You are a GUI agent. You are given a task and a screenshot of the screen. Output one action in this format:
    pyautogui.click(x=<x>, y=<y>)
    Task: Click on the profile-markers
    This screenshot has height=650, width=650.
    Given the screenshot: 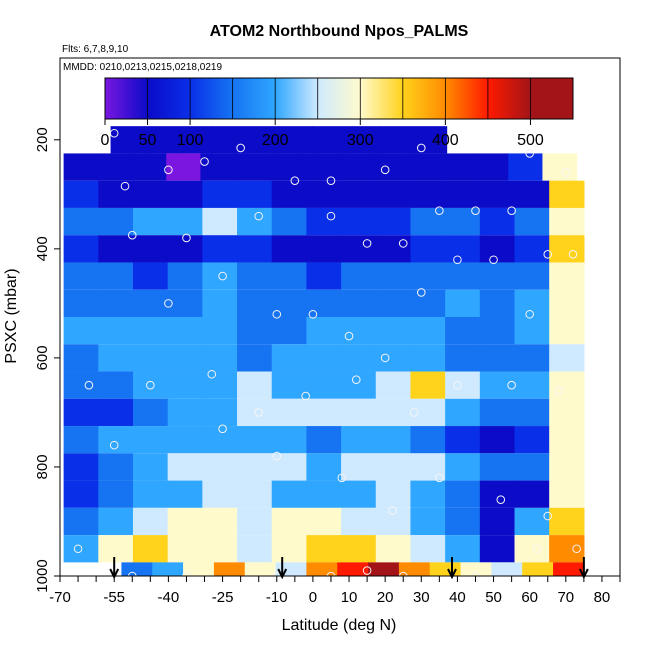 What is the action you would take?
    pyautogui.click(x=349, y=568)
    